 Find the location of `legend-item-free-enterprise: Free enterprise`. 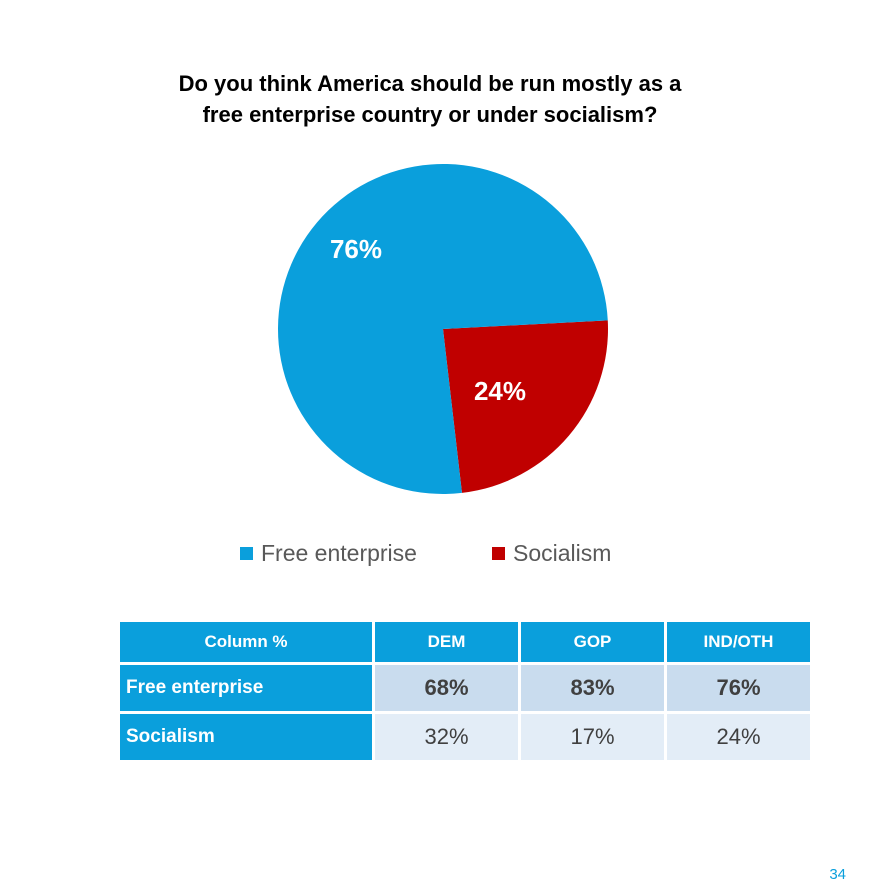

legend-item-free-enterprise: Free enterprise is located at coordinates (328, 553).